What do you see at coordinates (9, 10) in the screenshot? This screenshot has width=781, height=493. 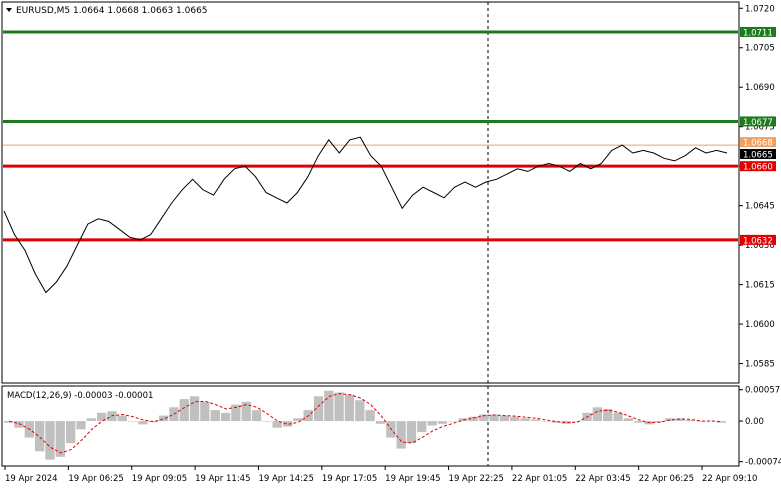 I see `triangle-down-icon` at bounding box center [9, 10].